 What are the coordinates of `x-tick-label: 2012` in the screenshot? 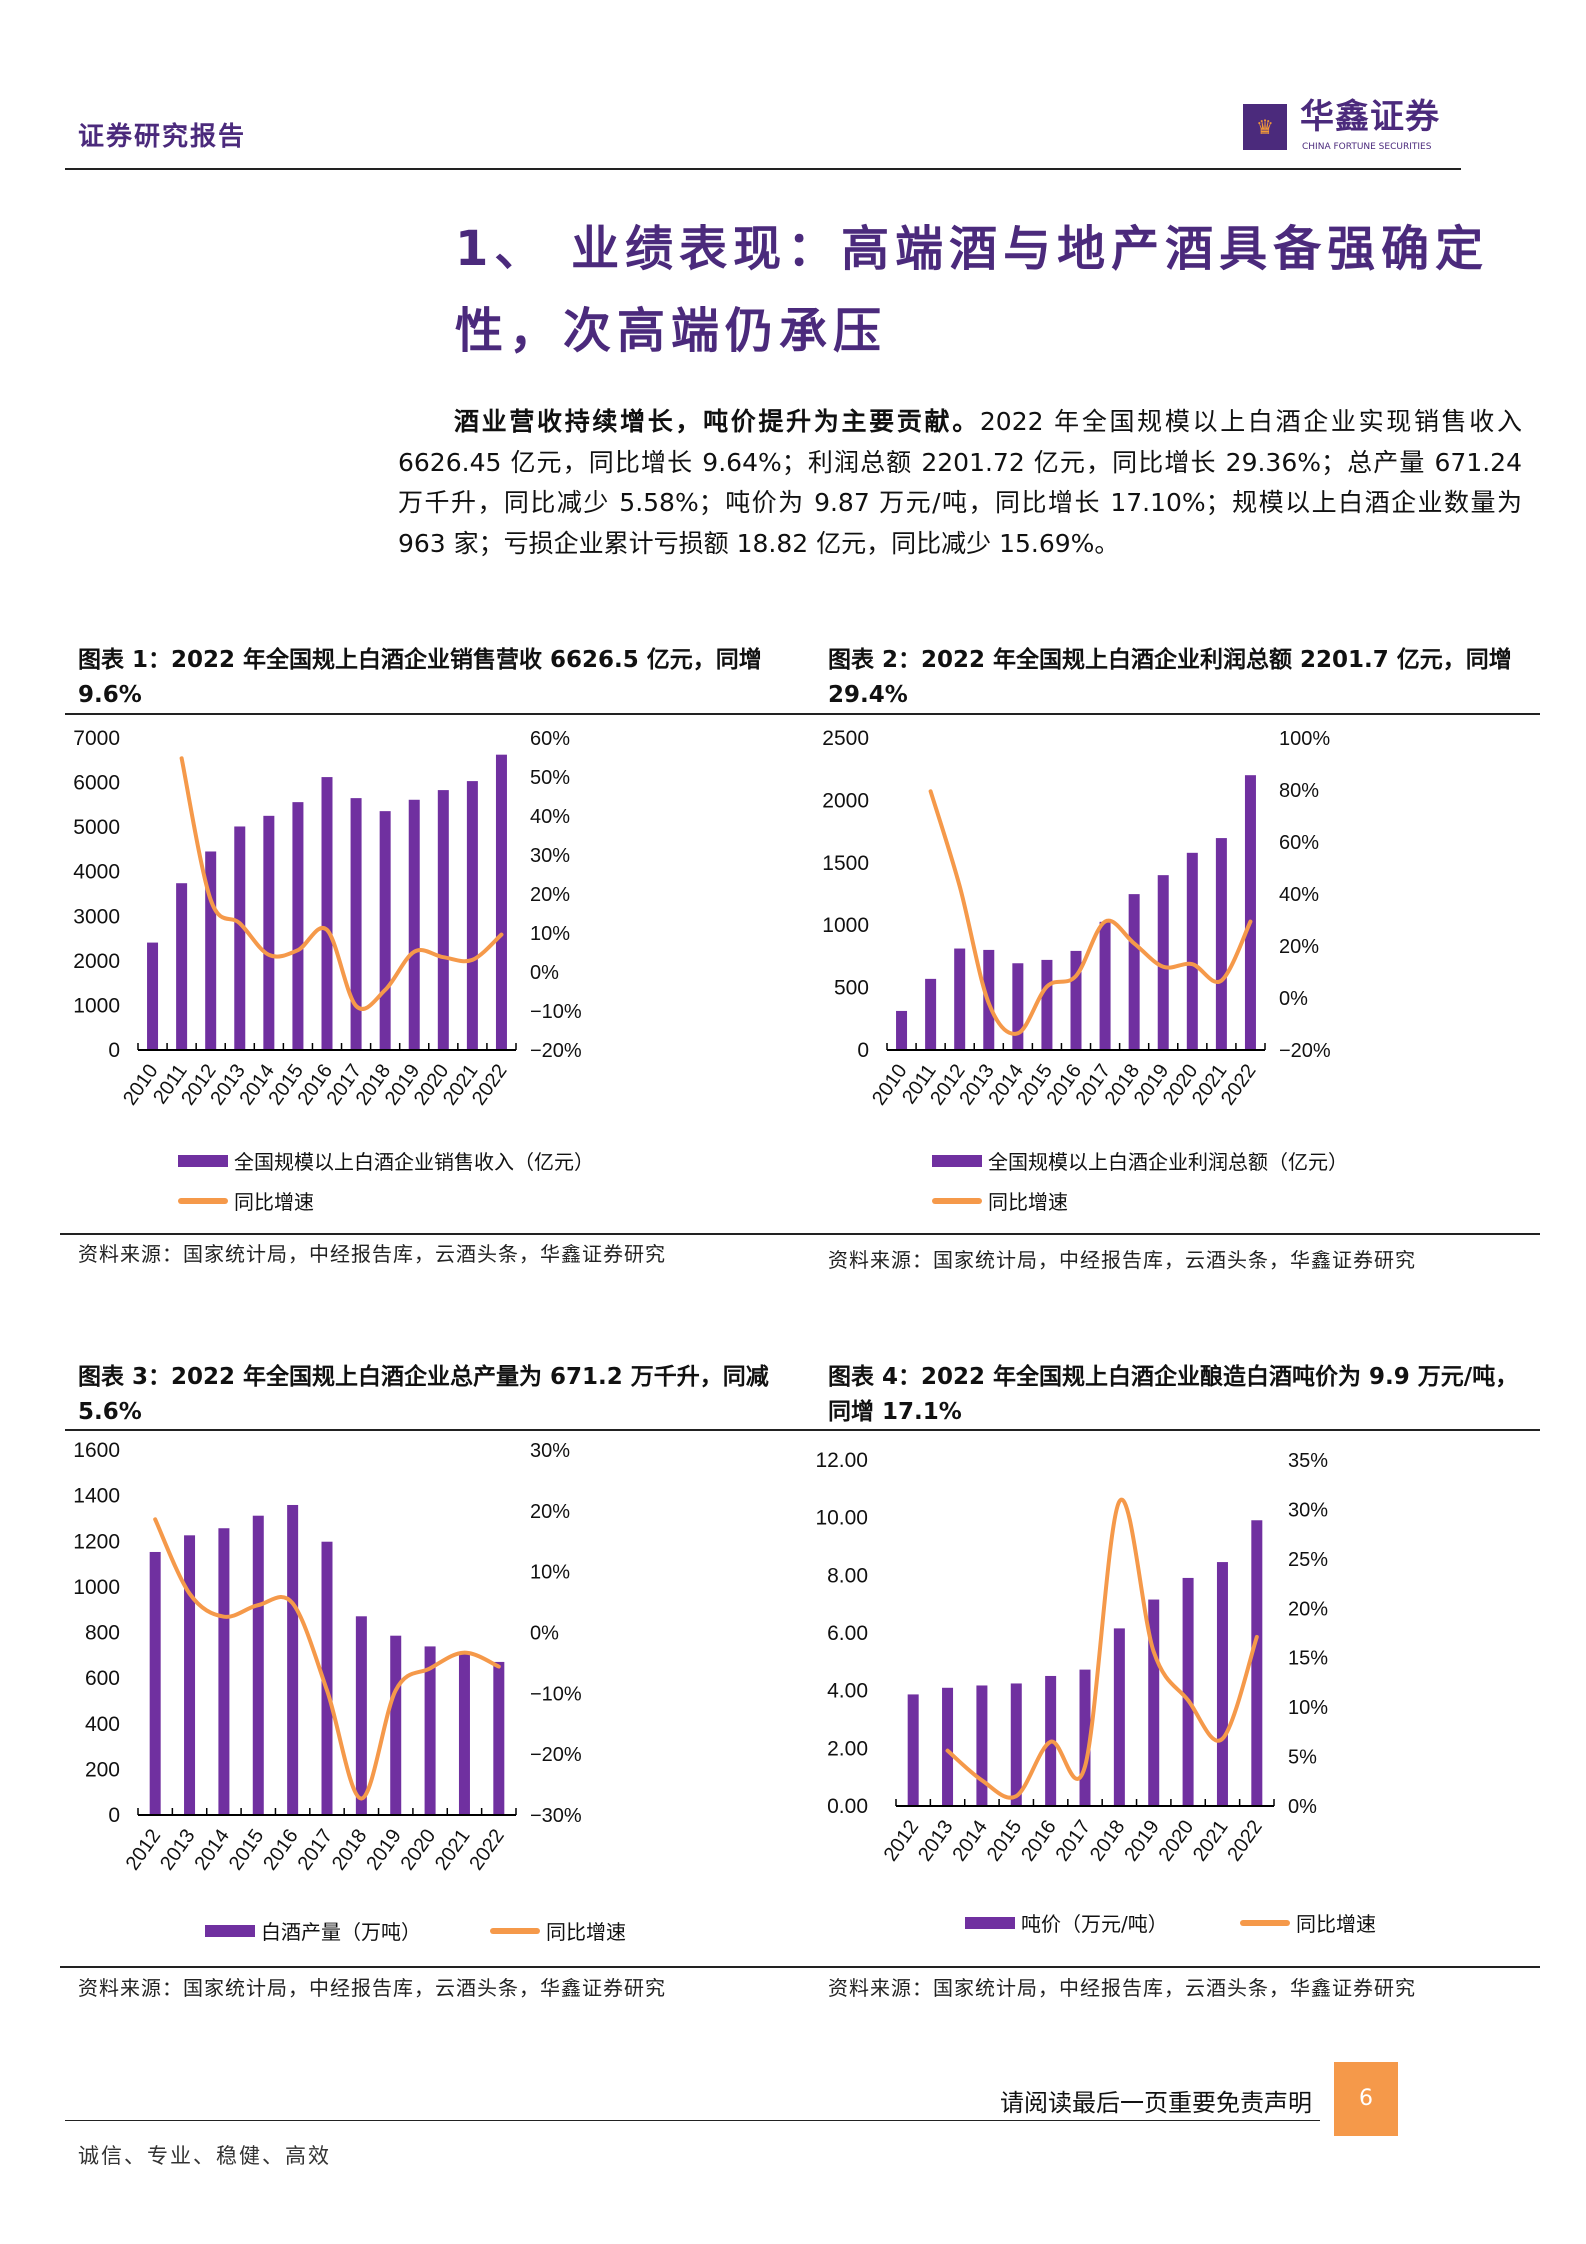 It's located at (144, 1849).